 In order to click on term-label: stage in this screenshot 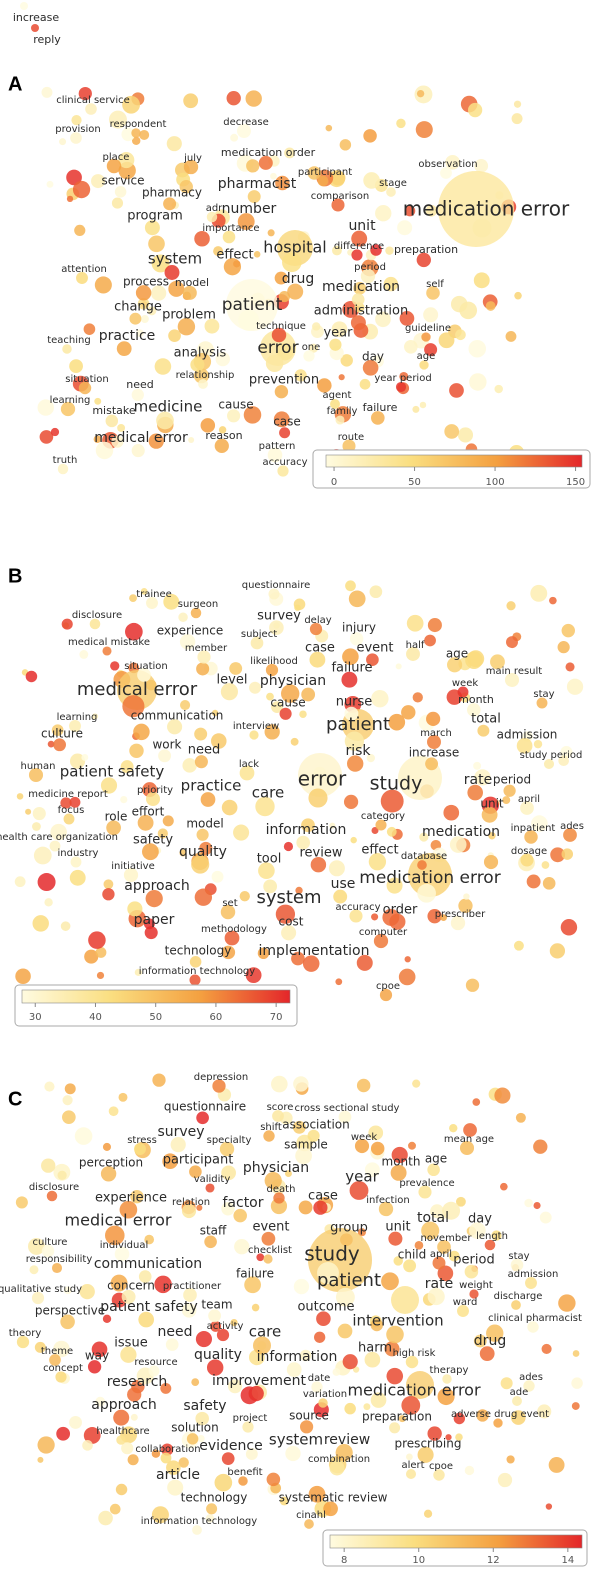, I will do `click(393, 183)`.